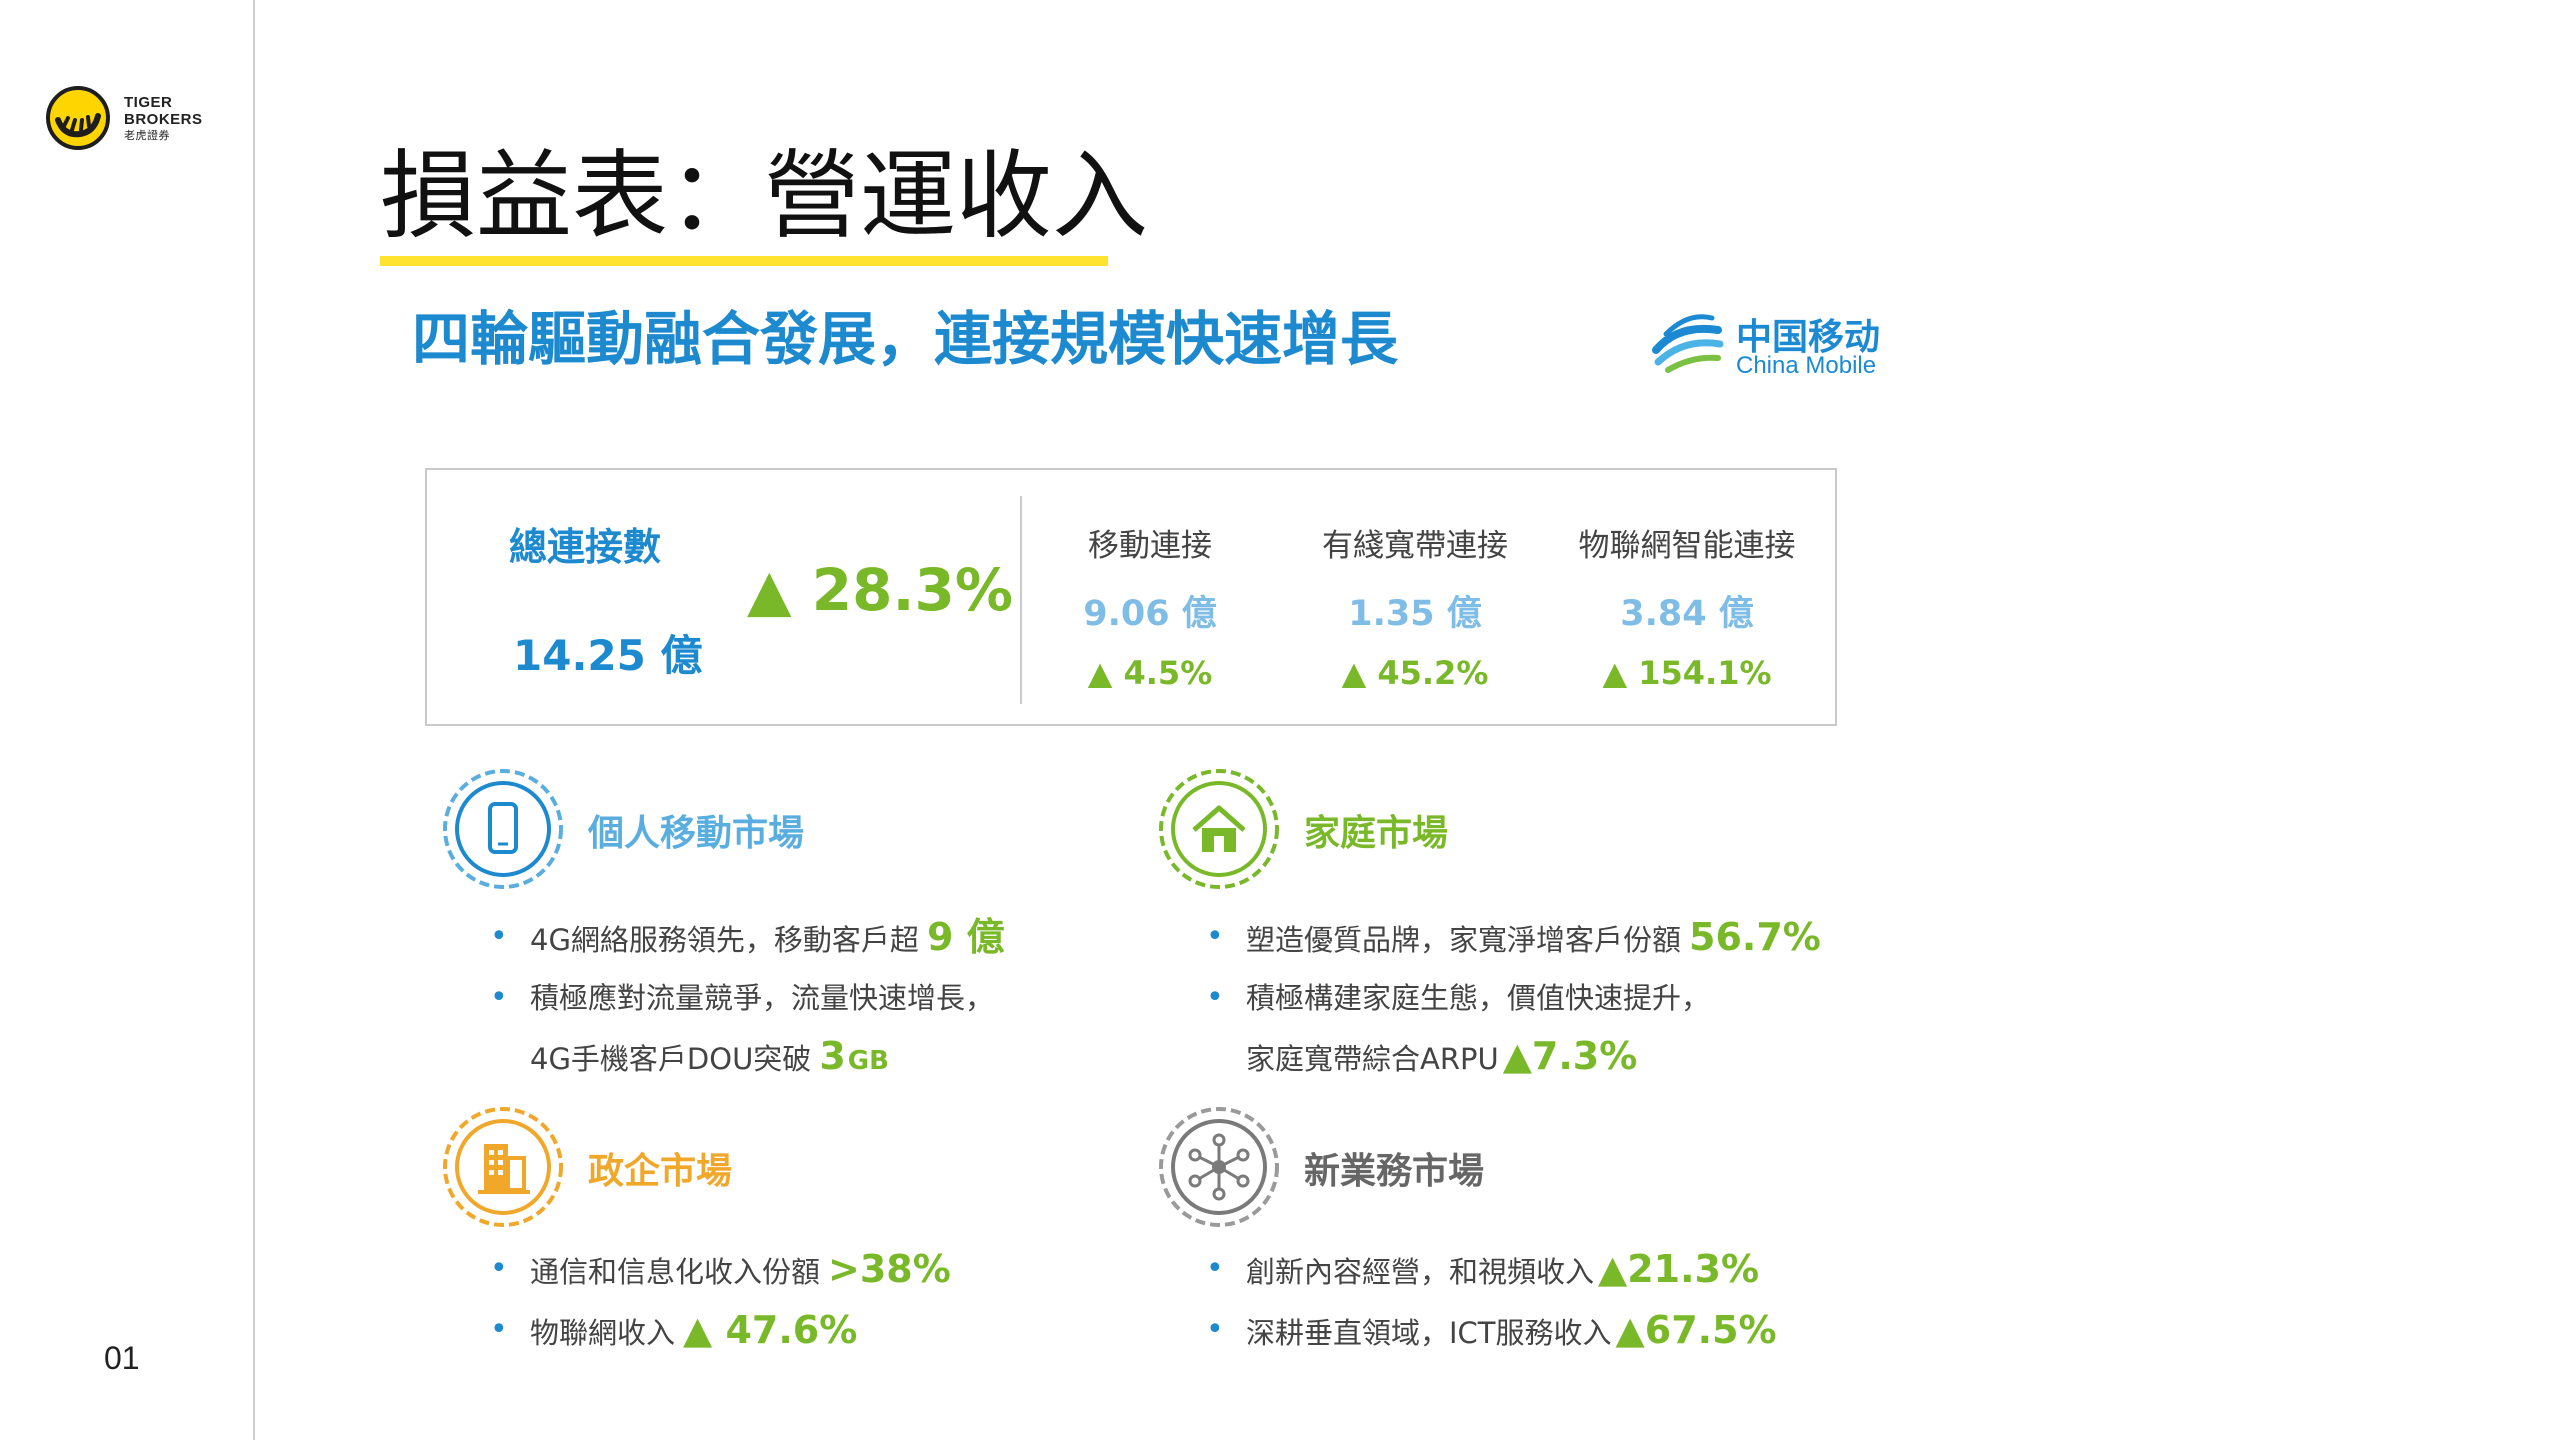 Image resolution: width=2560 pixels, height=1440 pixels. I want to click on china-mobile-cn: 中国移动, so click(1808, 337).